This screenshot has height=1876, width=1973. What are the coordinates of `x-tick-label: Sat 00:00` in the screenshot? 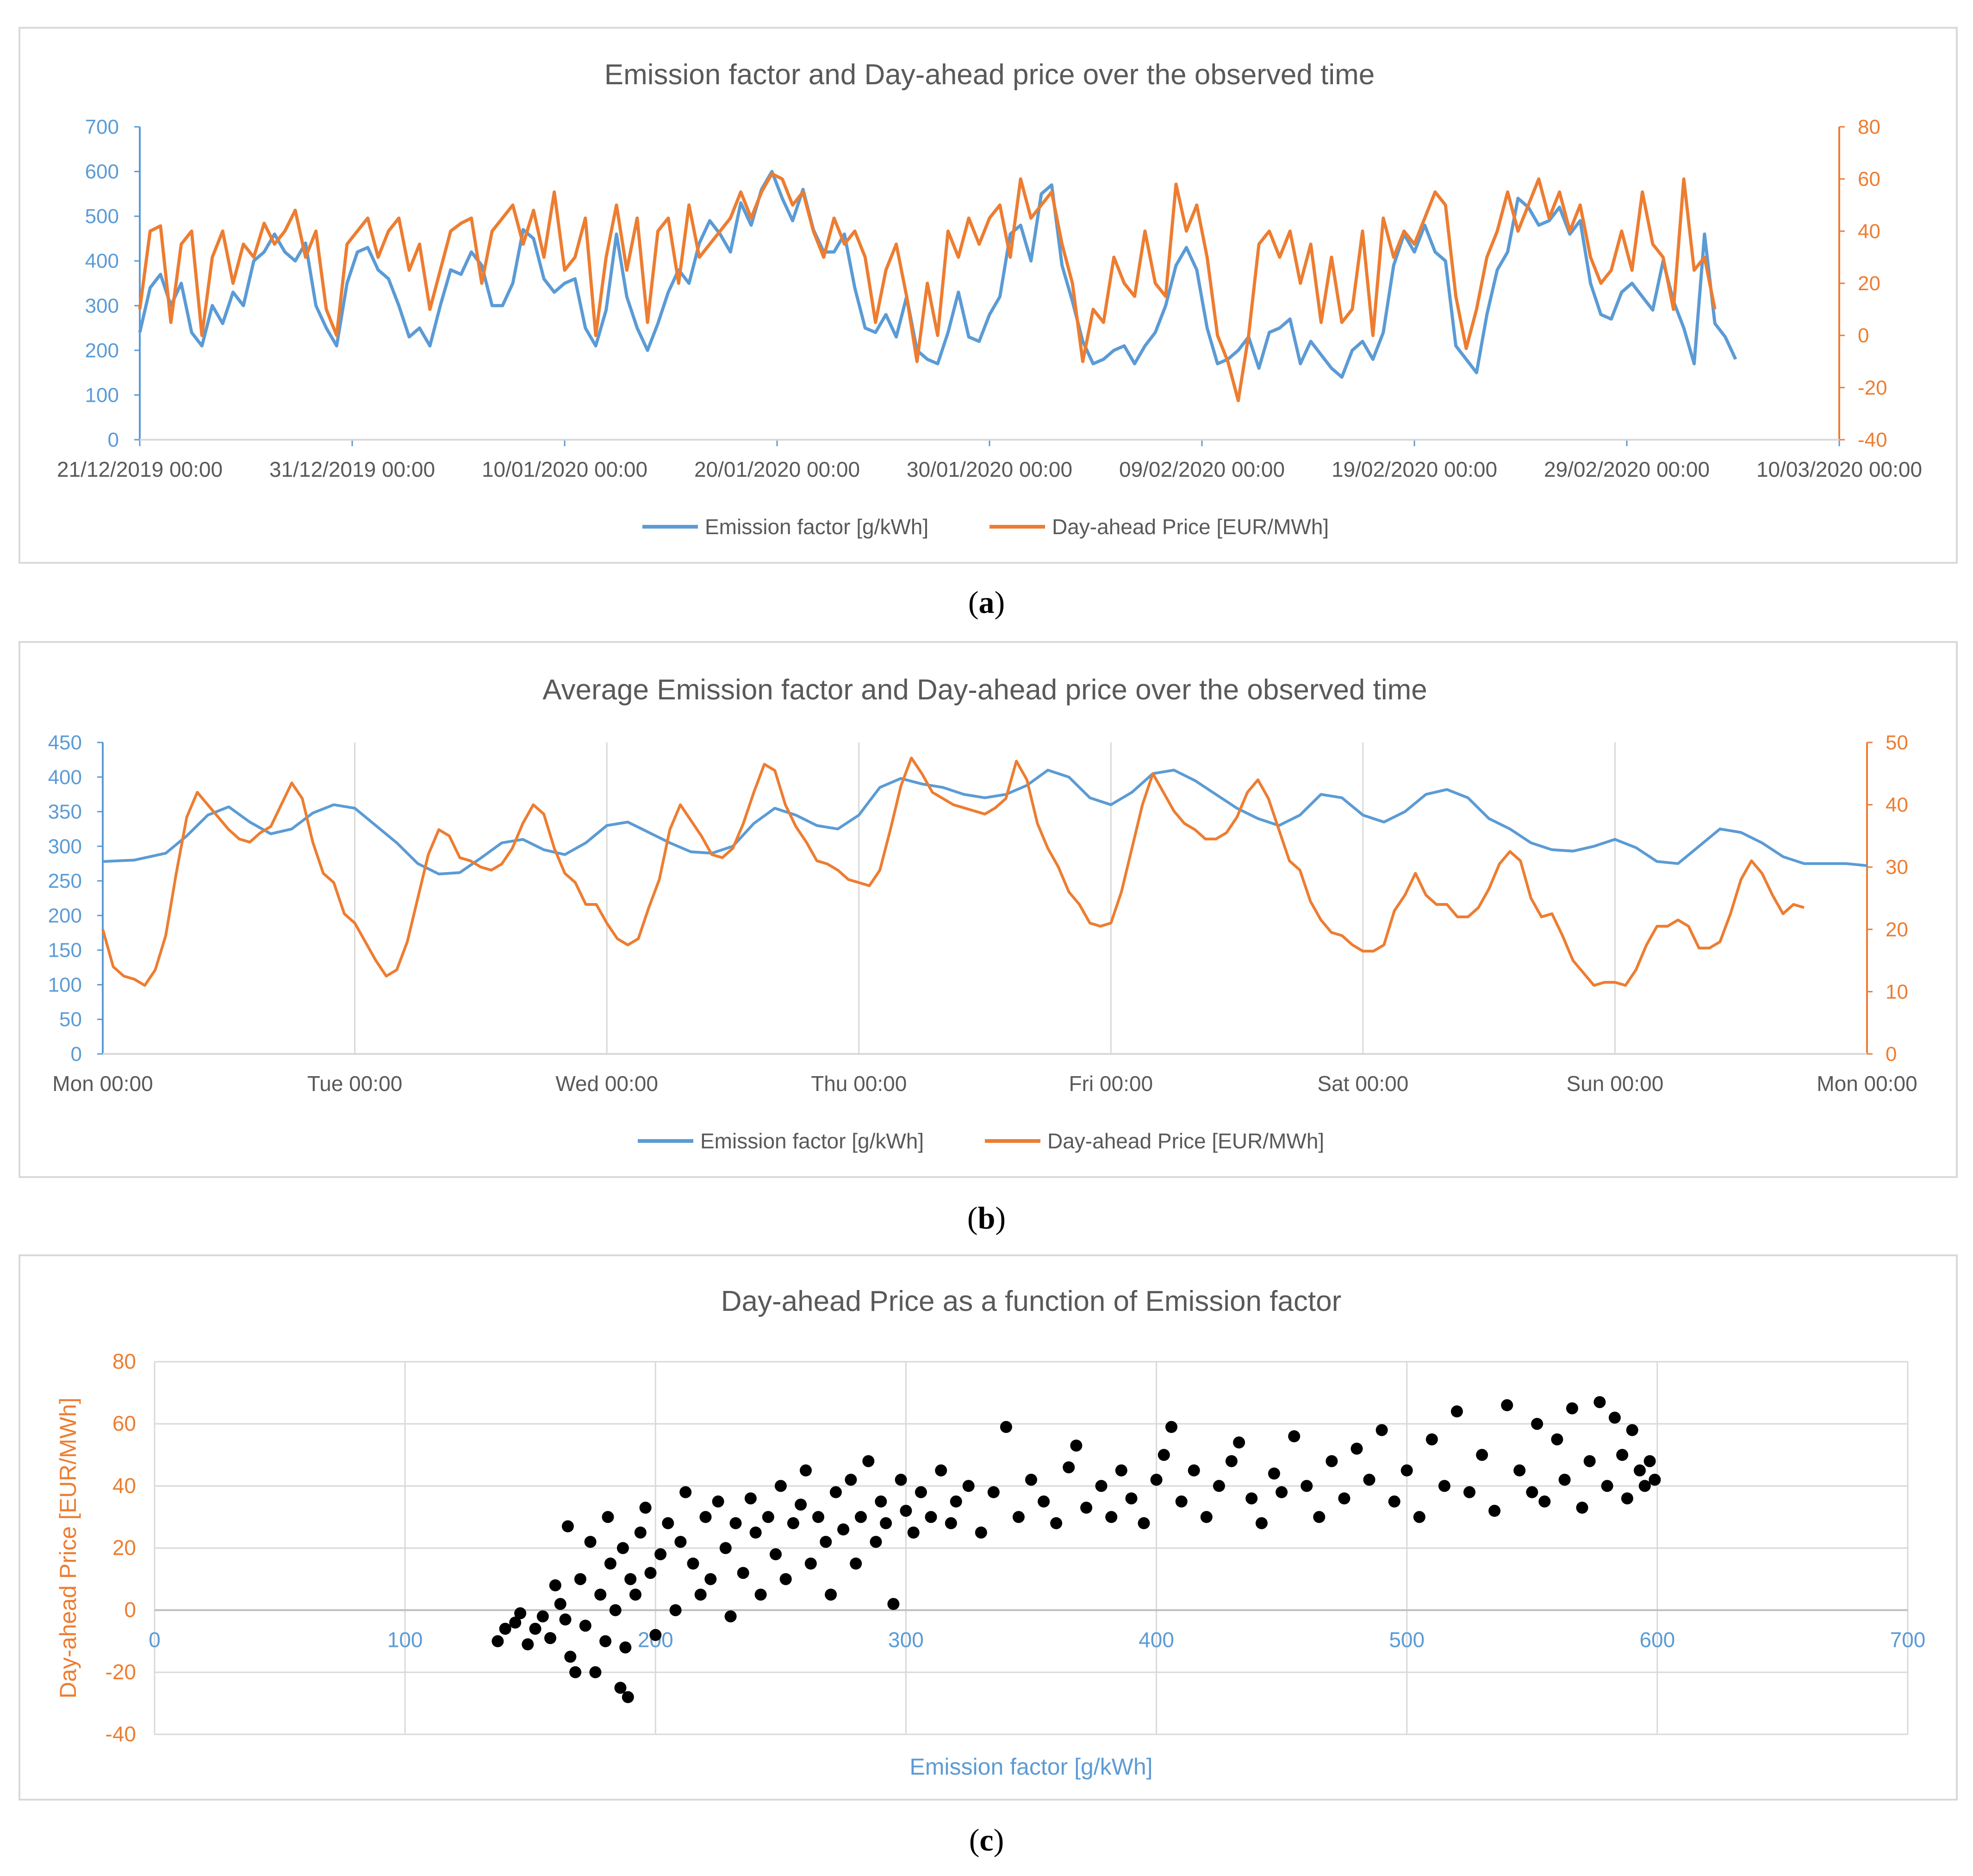 It's located at (1362, 1084).